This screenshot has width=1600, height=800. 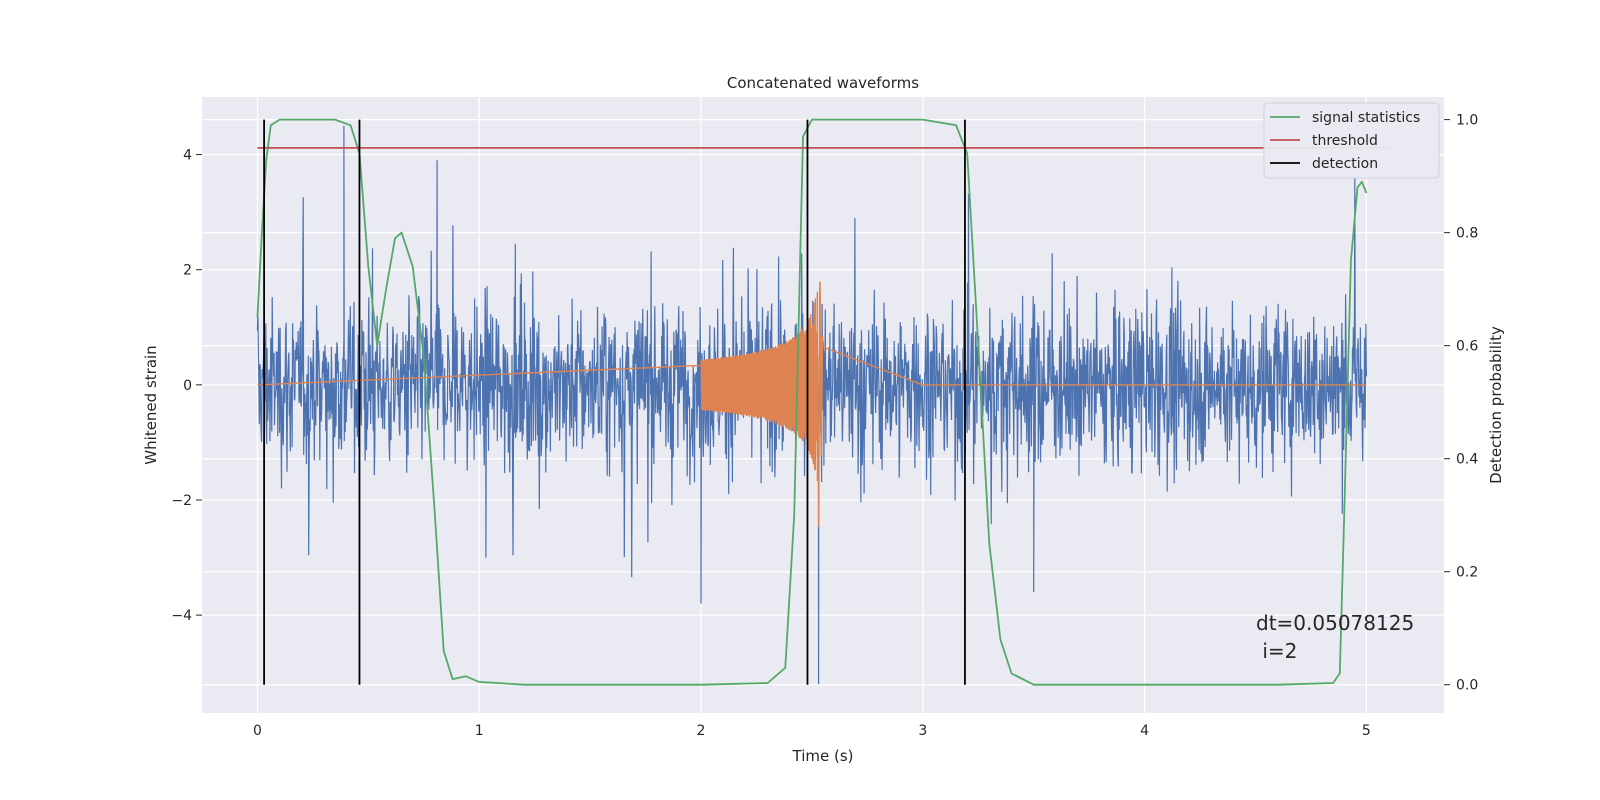 I want to click on x-axis-label: Time (s), so click(x=823, y=756).